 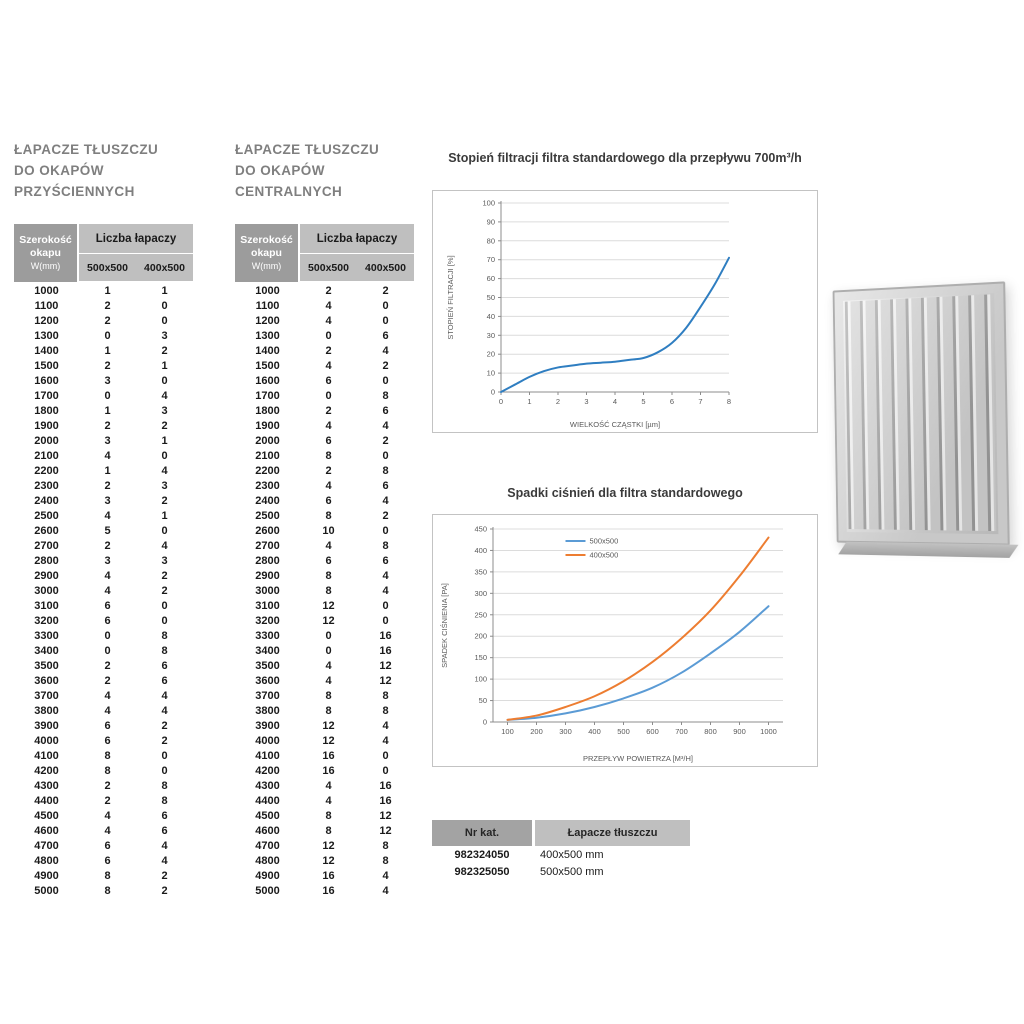 What do you see at coordinates (324, 861) in the screenshot?
I see `table-row: 4800 12 8` at bounding box center [324, 861].